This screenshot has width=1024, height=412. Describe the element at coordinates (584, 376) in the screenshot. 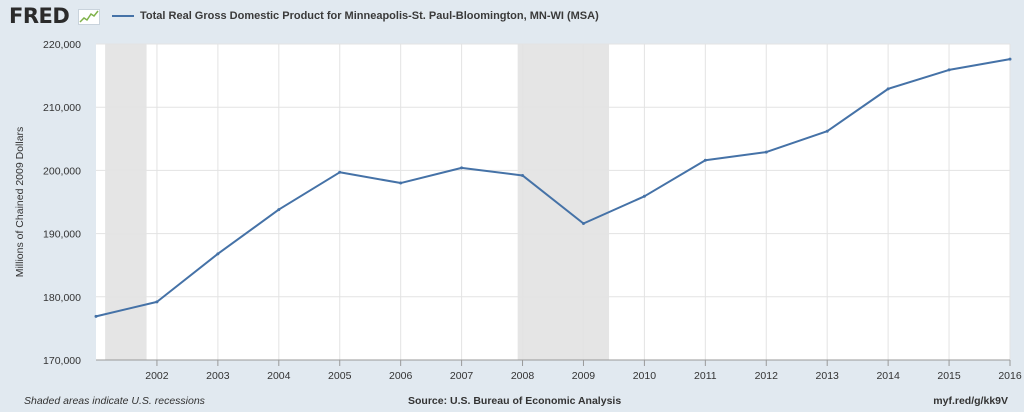

I see `x-tick-label: 2009` at that location.